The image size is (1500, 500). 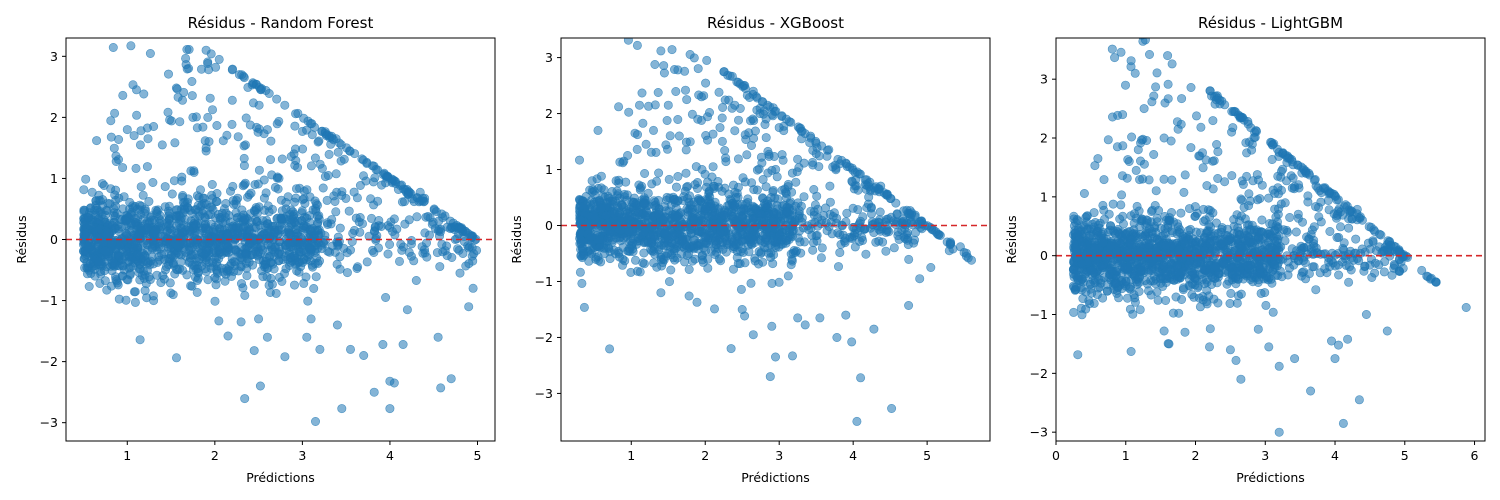 What do you see at coordinates (544, 281) in the screenshot?
I see `y-tick-label: −1` at bounding box center [544, 281].